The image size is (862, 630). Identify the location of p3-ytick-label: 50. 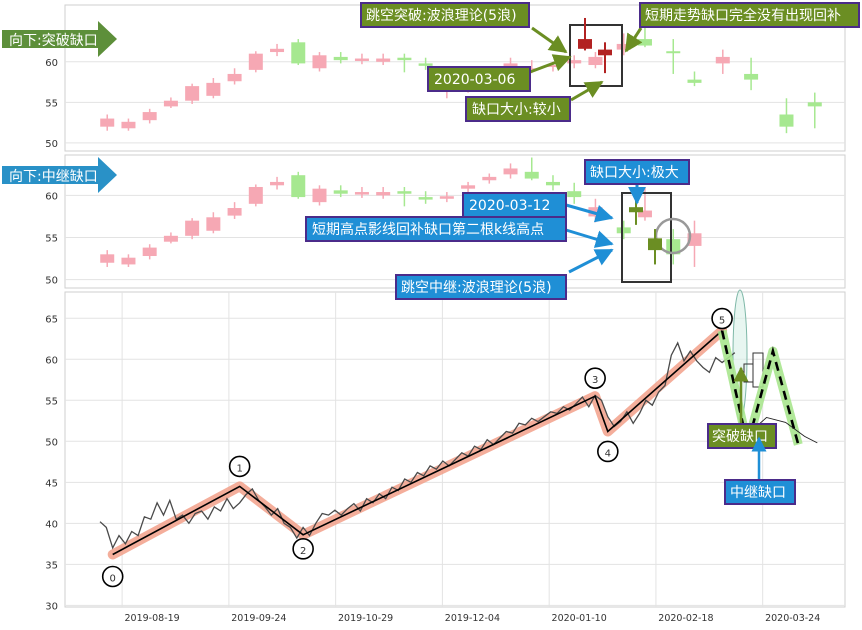
(51, 442).